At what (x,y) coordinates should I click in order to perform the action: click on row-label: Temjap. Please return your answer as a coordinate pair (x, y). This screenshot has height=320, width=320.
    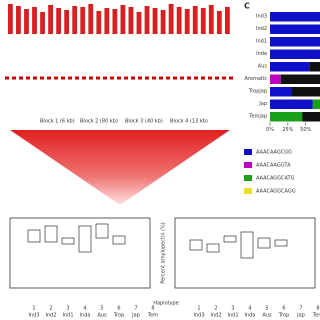
    Looking at the image, I should click on (257, 117).